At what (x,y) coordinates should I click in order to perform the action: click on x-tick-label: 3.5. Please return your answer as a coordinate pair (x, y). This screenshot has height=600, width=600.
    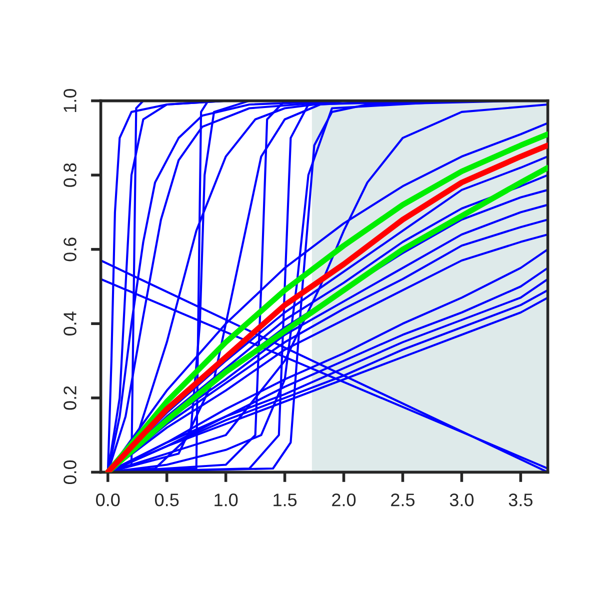
    Looking at the image, I should click on (520, 500).